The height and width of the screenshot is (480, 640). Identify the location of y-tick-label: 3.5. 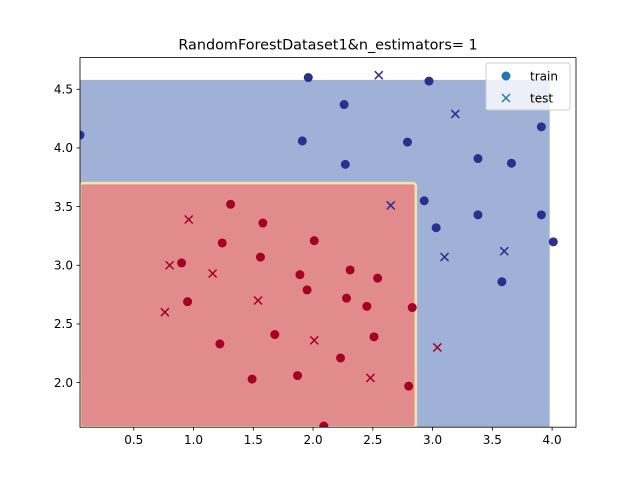
(63, 207).